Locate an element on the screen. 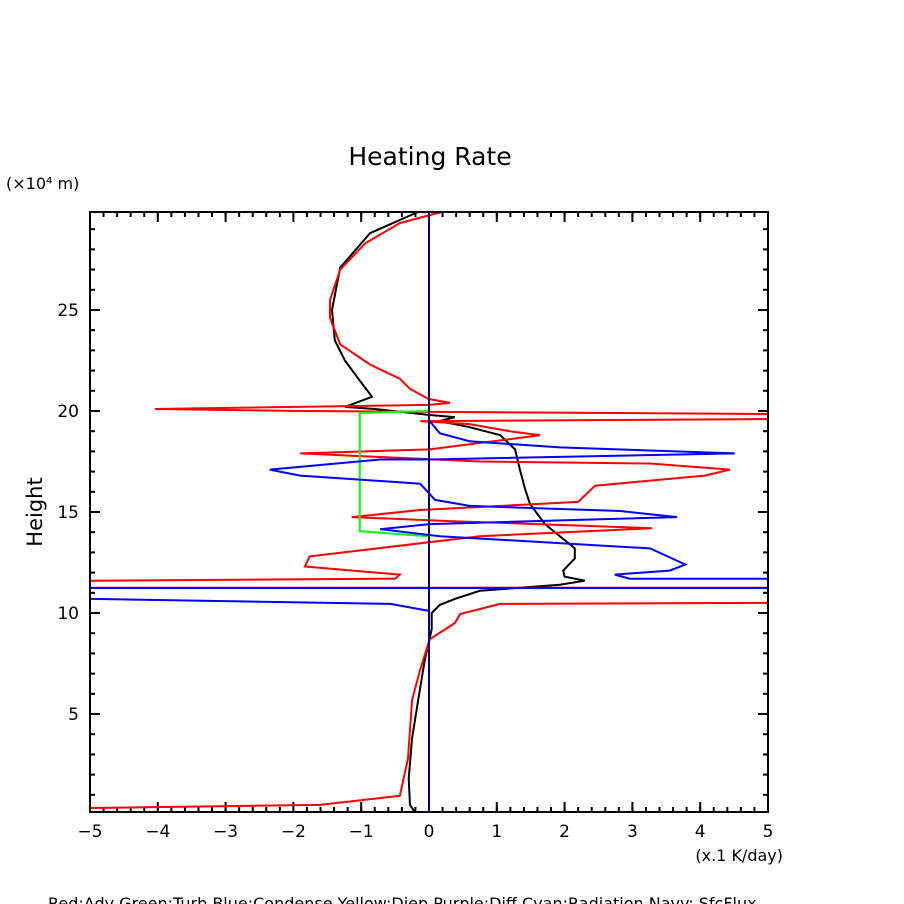 This screenshot has height=904, width=904. series-line-turb is located at coordinates (394, 474).